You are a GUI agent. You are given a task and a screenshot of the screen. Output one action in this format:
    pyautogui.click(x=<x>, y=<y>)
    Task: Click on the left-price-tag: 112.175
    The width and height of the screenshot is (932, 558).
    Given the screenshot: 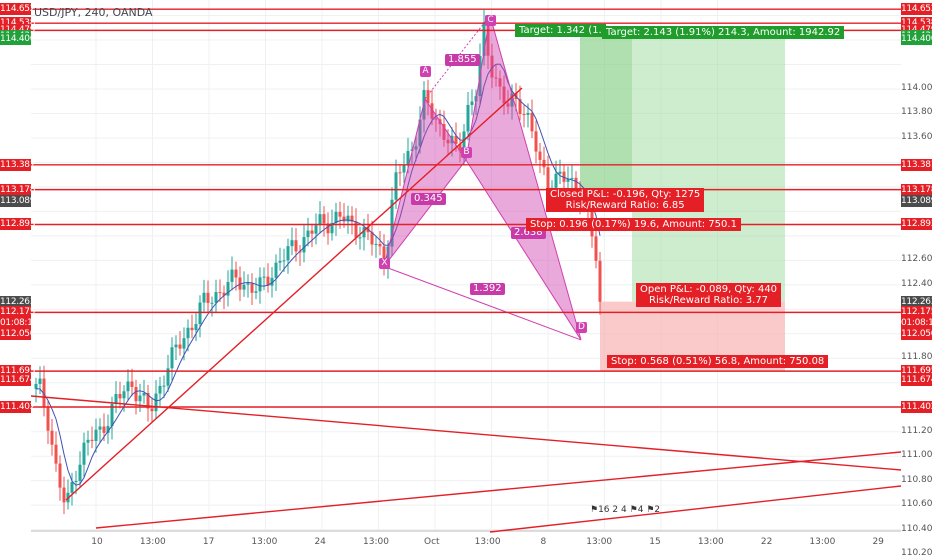 What is the action you would take?
    pyautogui.click(x=18, y=312)
    